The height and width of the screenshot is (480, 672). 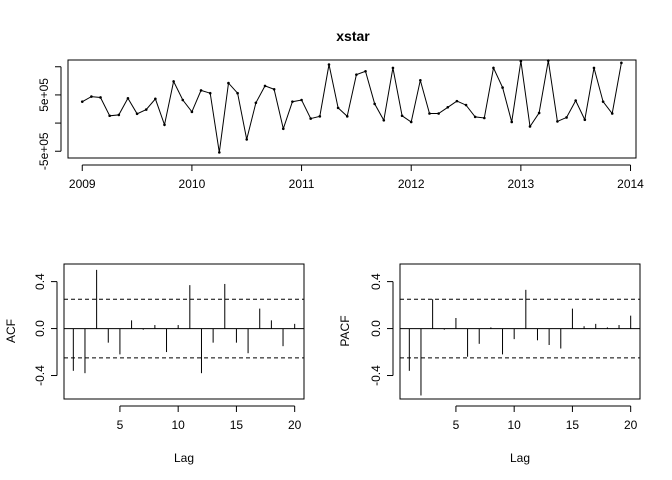 What do you see at coordinates (302, 184) in the screenshot?
I see `time-series-x-tick-label: 2011` at bounding box center [302, 184].